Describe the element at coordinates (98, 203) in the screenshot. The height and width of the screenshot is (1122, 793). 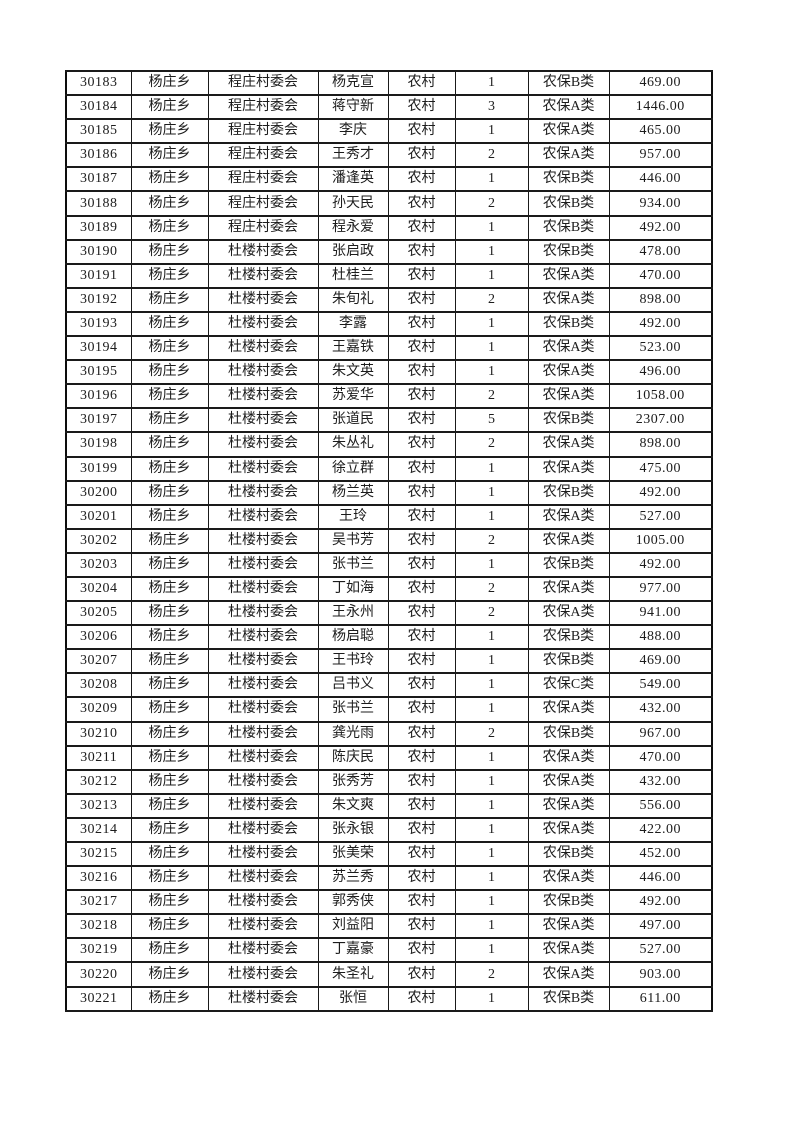
I see `cell-serial-number: 30188` at that location.